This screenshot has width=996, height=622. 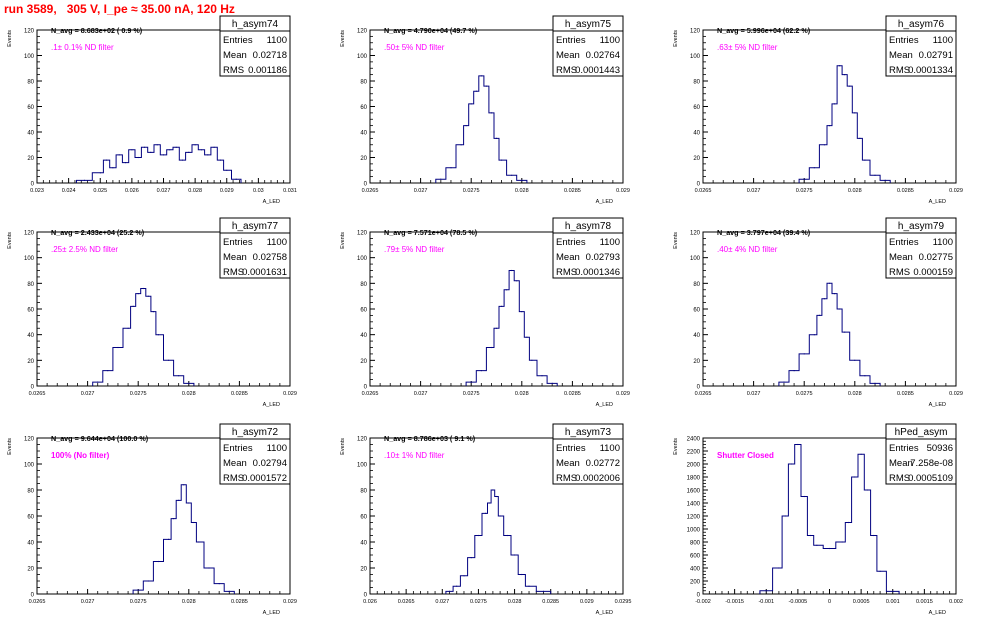 What do you see at coordinates (431, 232) in the screenshot?
I see `n-avg-label: N_avg = 7.571e+04 (78.5 %)` at bounding box center [431, 232].